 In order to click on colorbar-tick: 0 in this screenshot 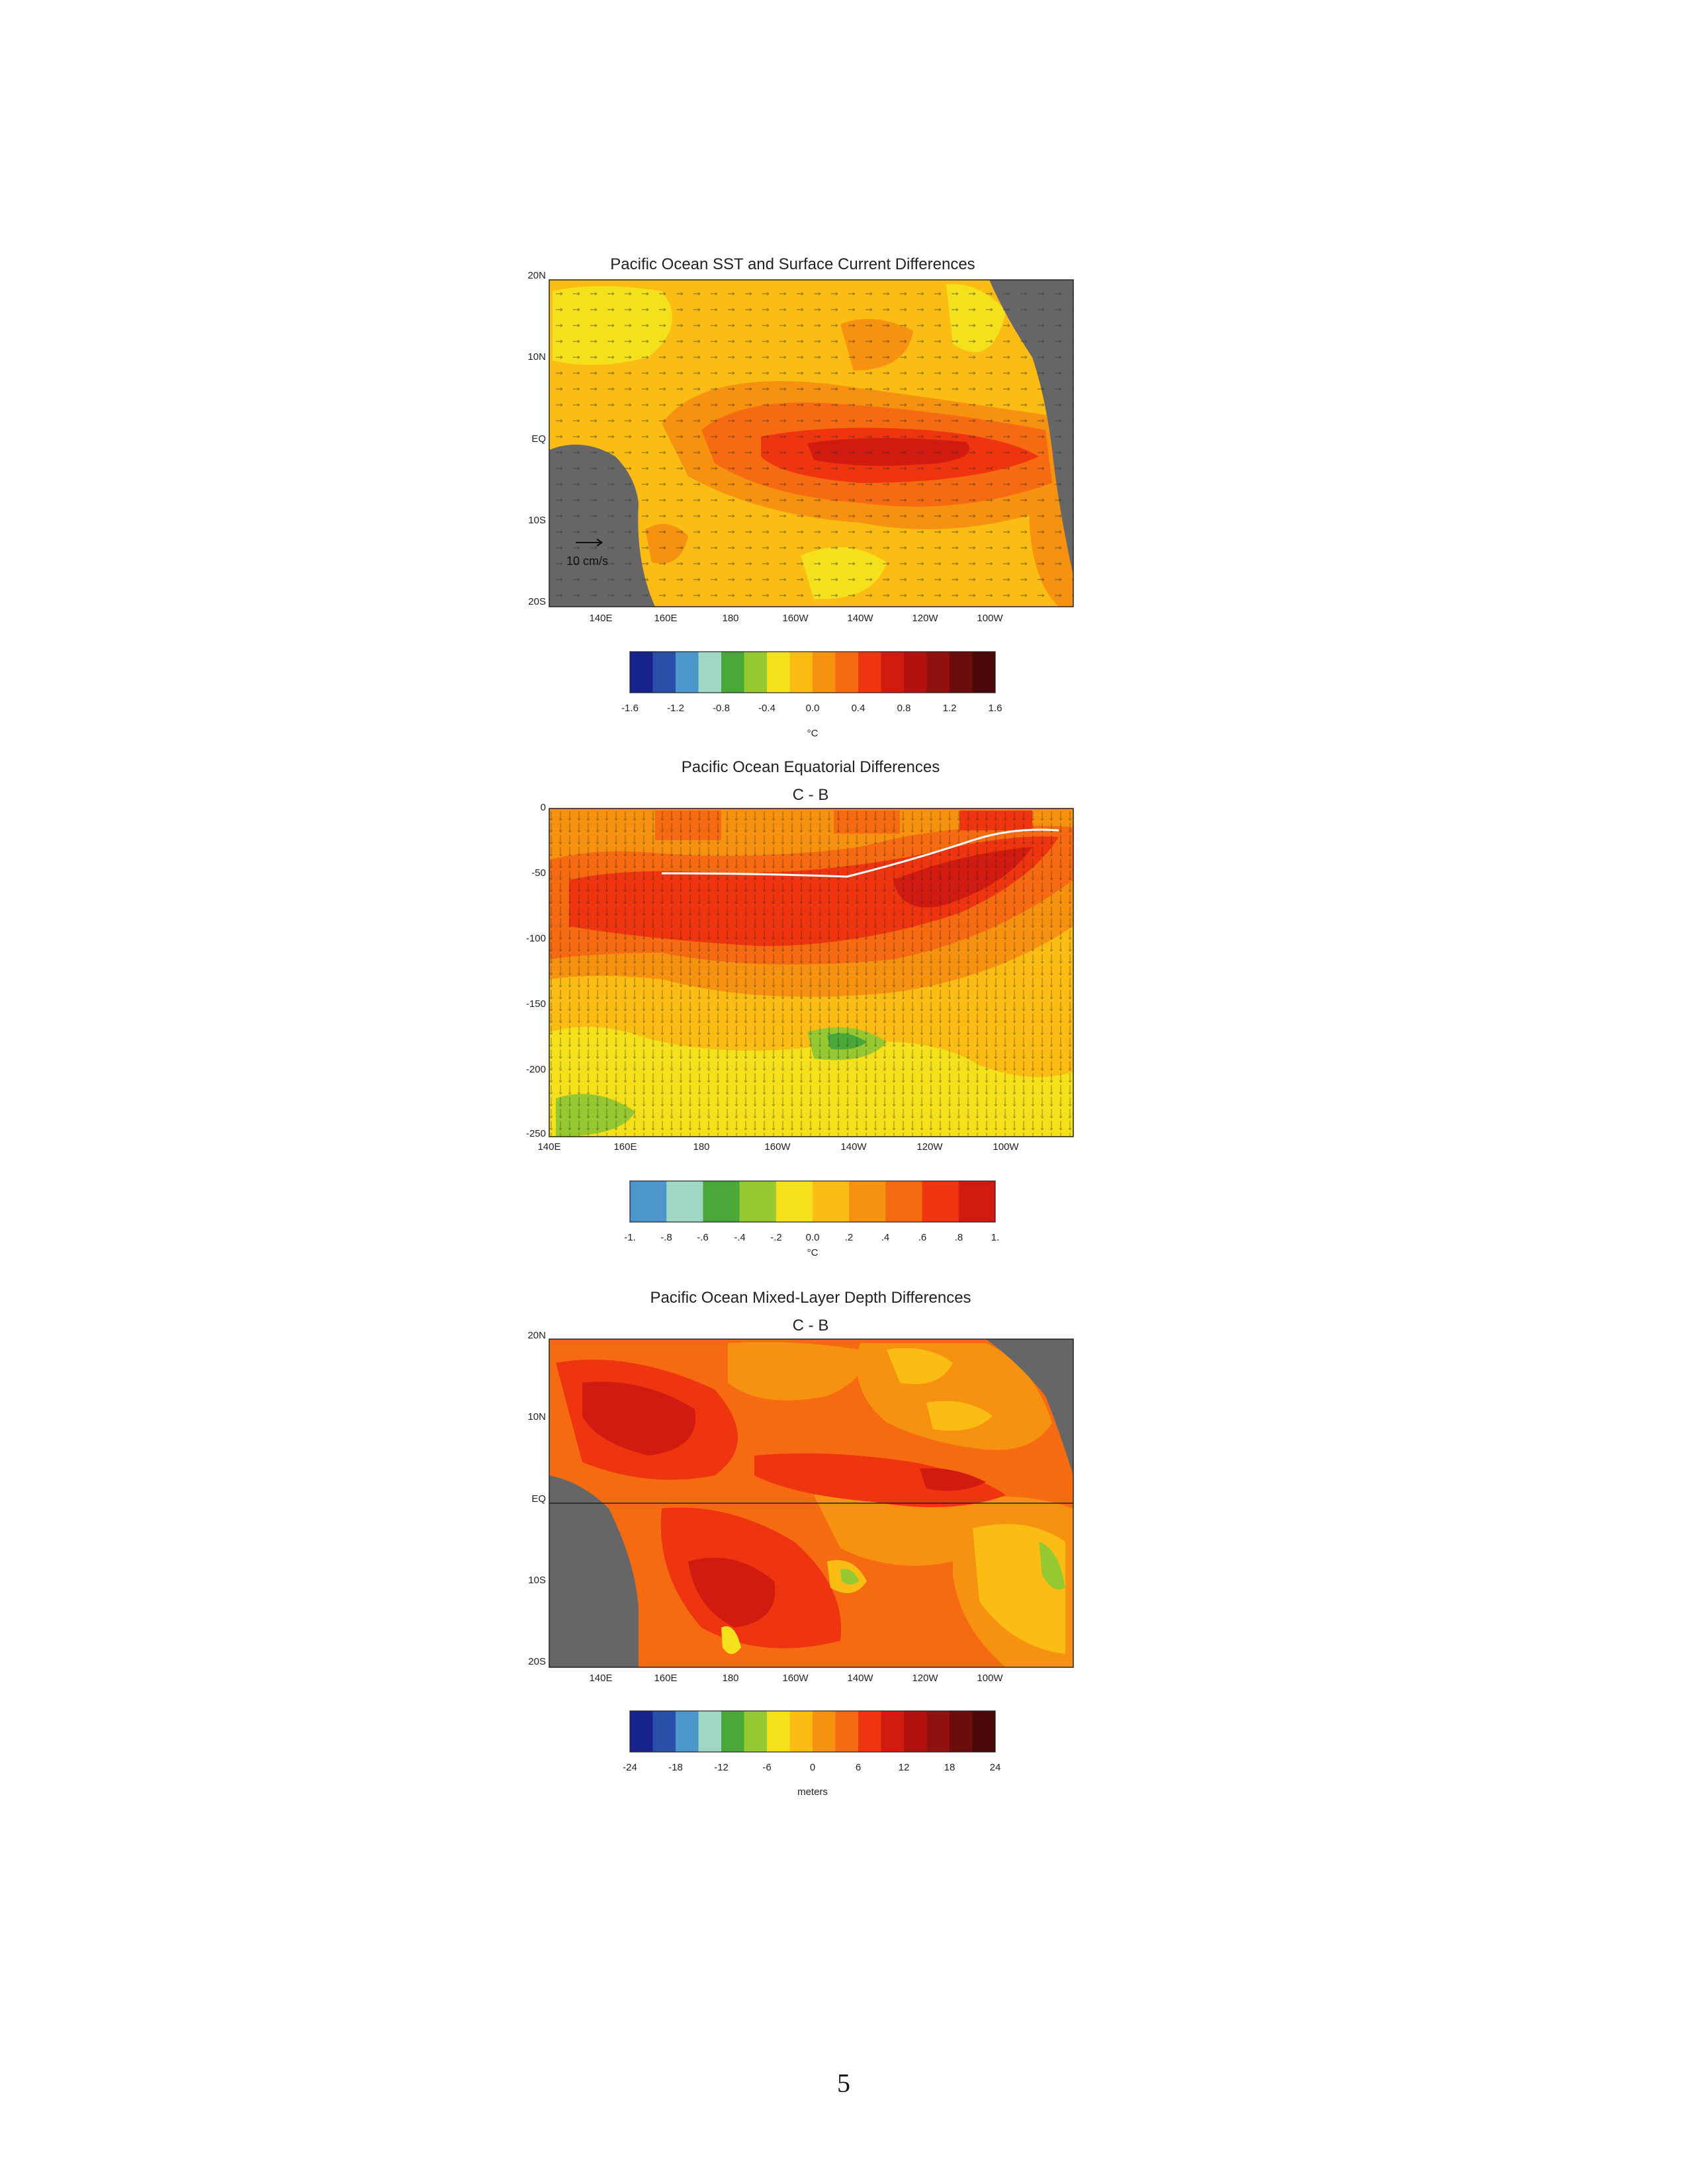, I will do `click(812, 1767)`.